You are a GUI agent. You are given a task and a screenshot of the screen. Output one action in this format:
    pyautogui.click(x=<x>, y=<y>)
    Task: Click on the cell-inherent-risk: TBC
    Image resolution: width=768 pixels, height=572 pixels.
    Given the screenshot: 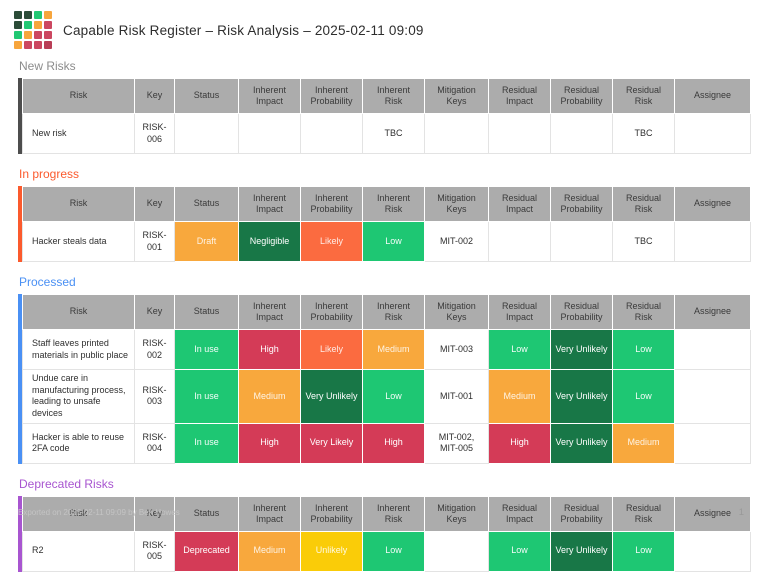 What is the action you would take?
    pyautogui.click(x=393, y=133)
    